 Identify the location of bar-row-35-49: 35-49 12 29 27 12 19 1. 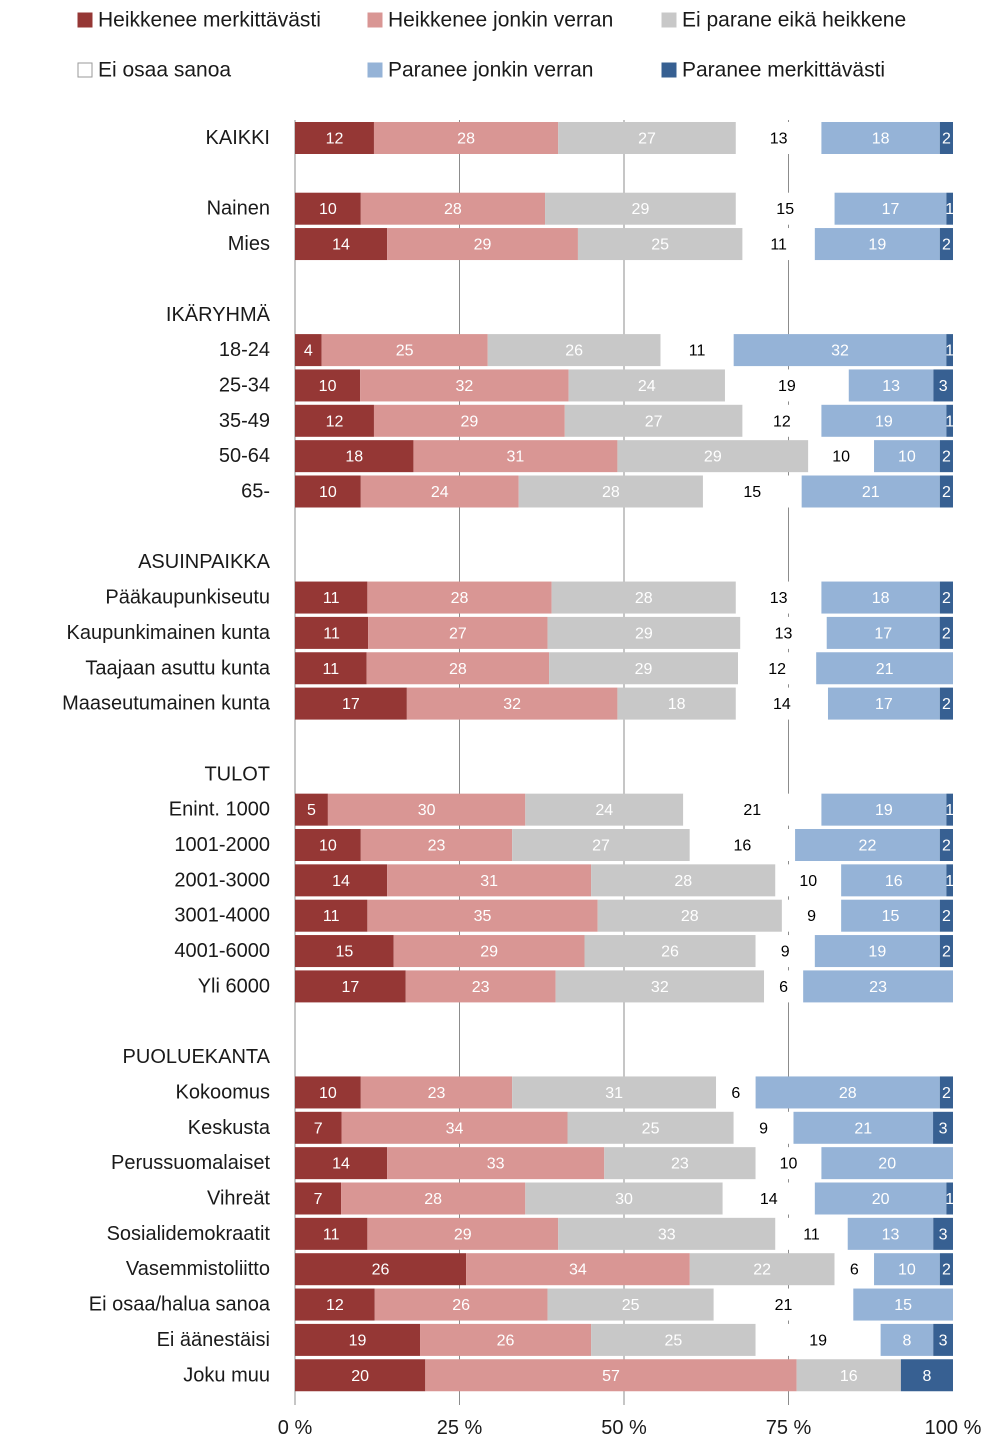
(586, 420).